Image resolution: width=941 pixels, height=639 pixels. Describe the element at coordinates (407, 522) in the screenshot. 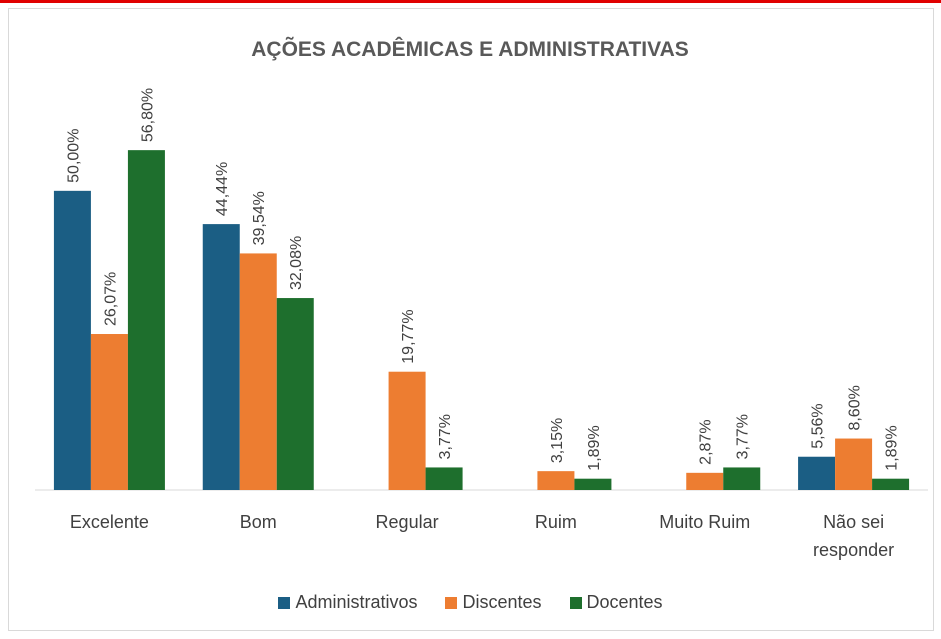

I see `x-tick-label: Regular` at that location.